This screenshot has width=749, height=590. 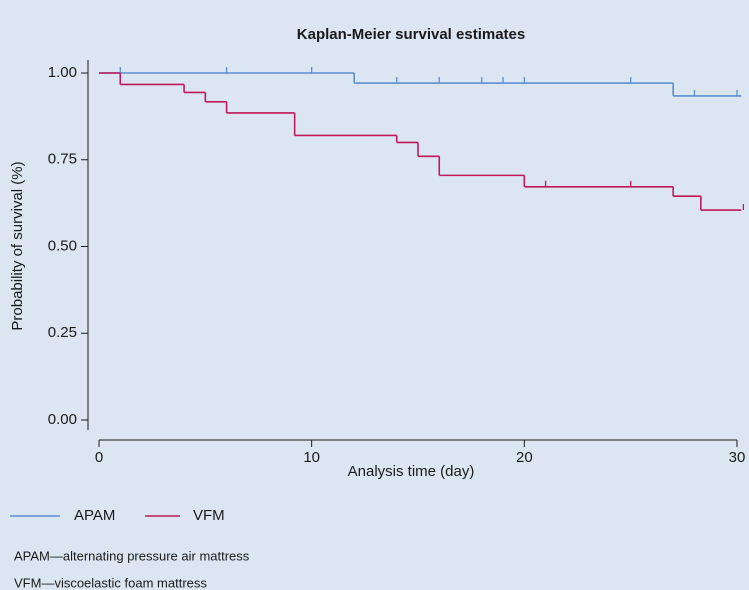 I want to click on x-tick-label: 30, so click(x=737, y=457).